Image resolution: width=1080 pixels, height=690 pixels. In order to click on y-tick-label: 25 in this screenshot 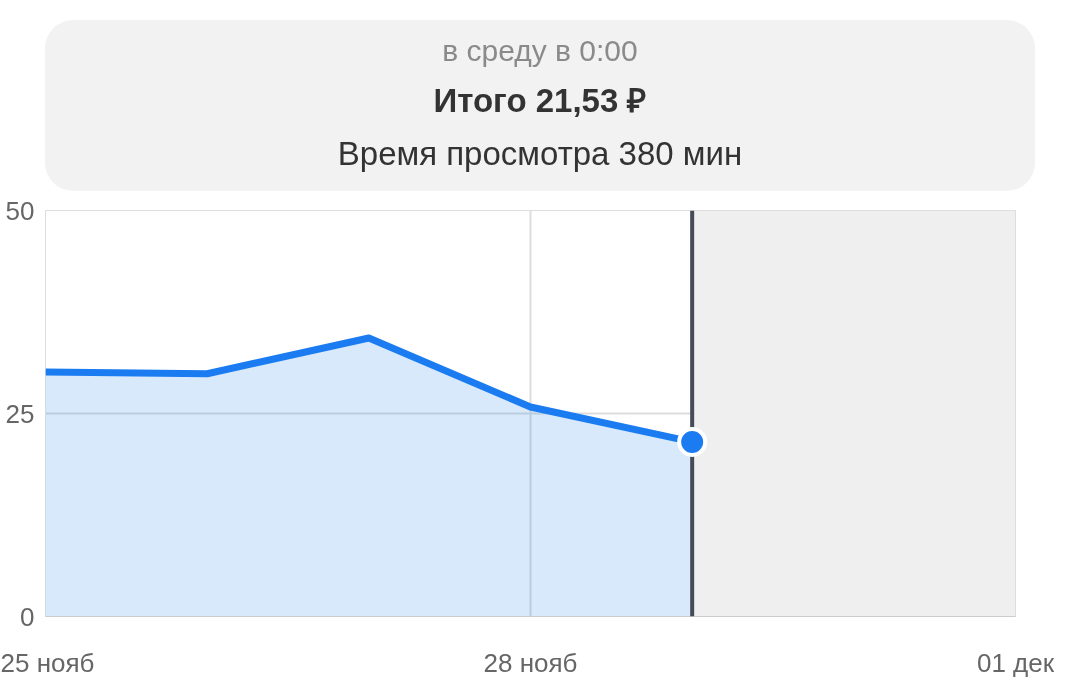, I will do `click(20, 413)`.